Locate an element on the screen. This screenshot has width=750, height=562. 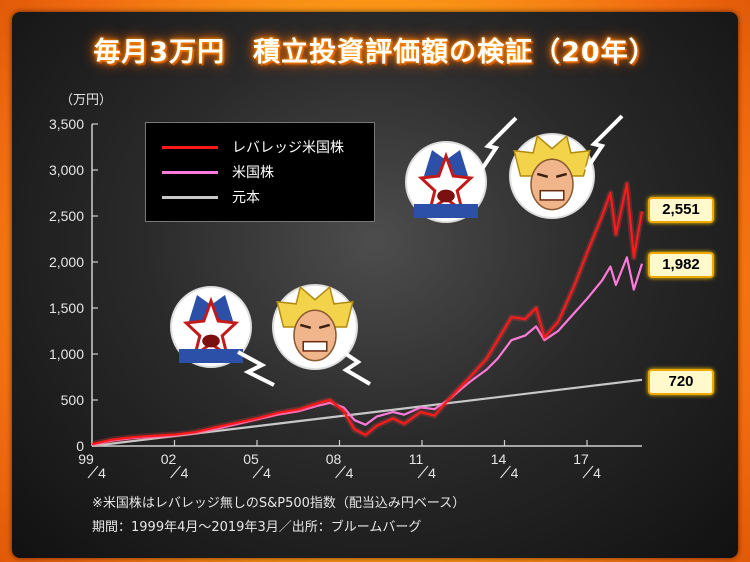
legend-label-principal: 元本 is located at coordinates (246, 198).